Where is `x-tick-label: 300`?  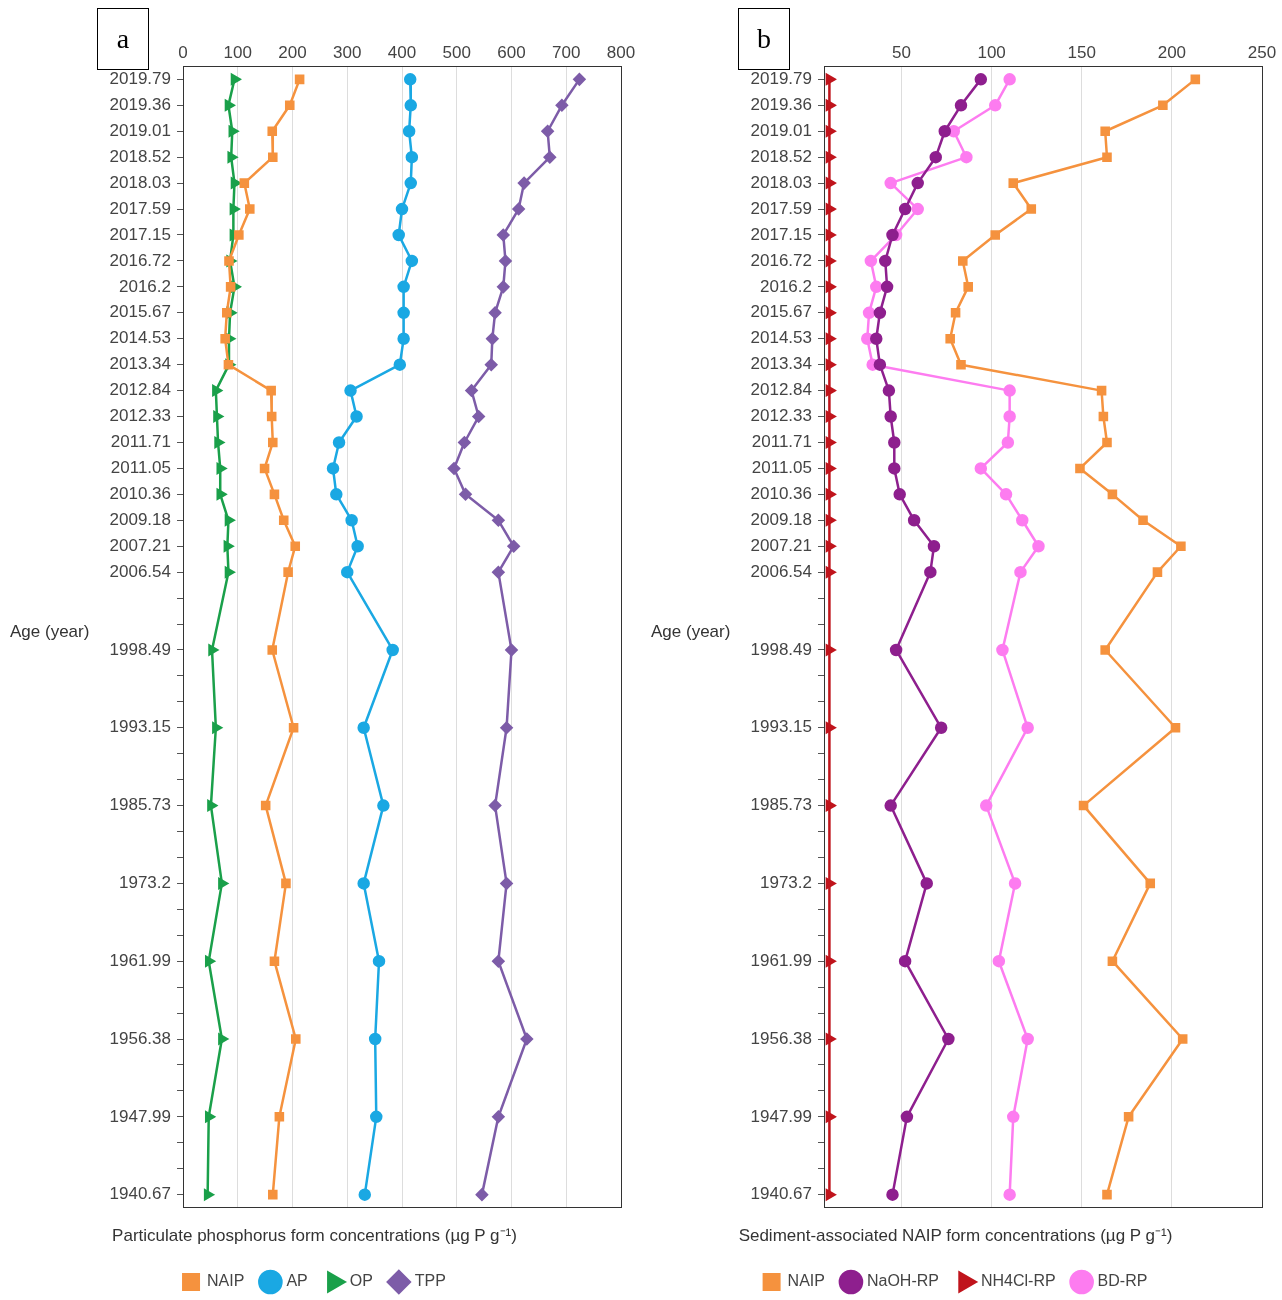 x-tick-label: 300 is located at coordinates (347, 52).